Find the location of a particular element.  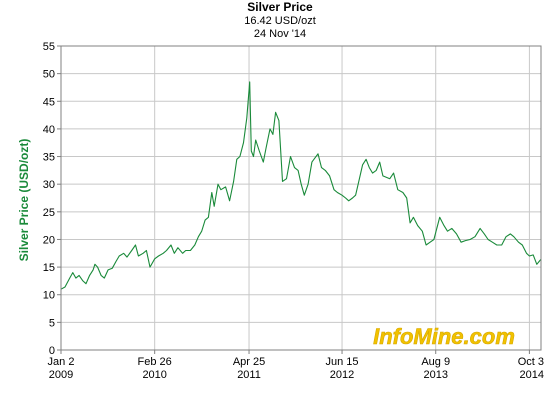

chart-date: 24 Nov '14 is located at coordinates (280, 34).